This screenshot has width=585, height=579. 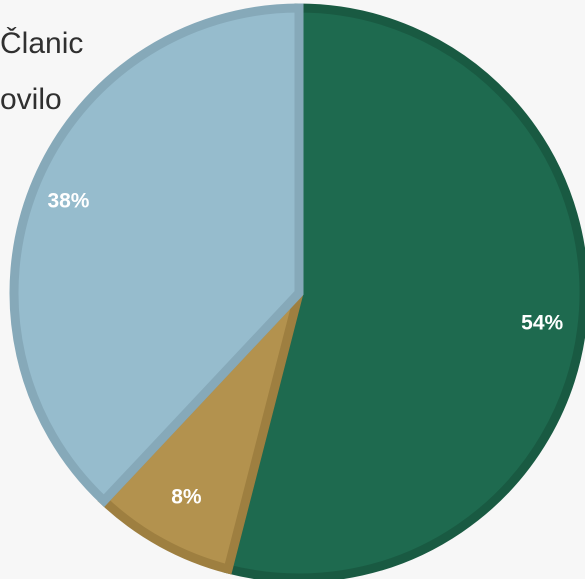 I want to click on legend-label-2: ovilo, so click(x=31, y=99).